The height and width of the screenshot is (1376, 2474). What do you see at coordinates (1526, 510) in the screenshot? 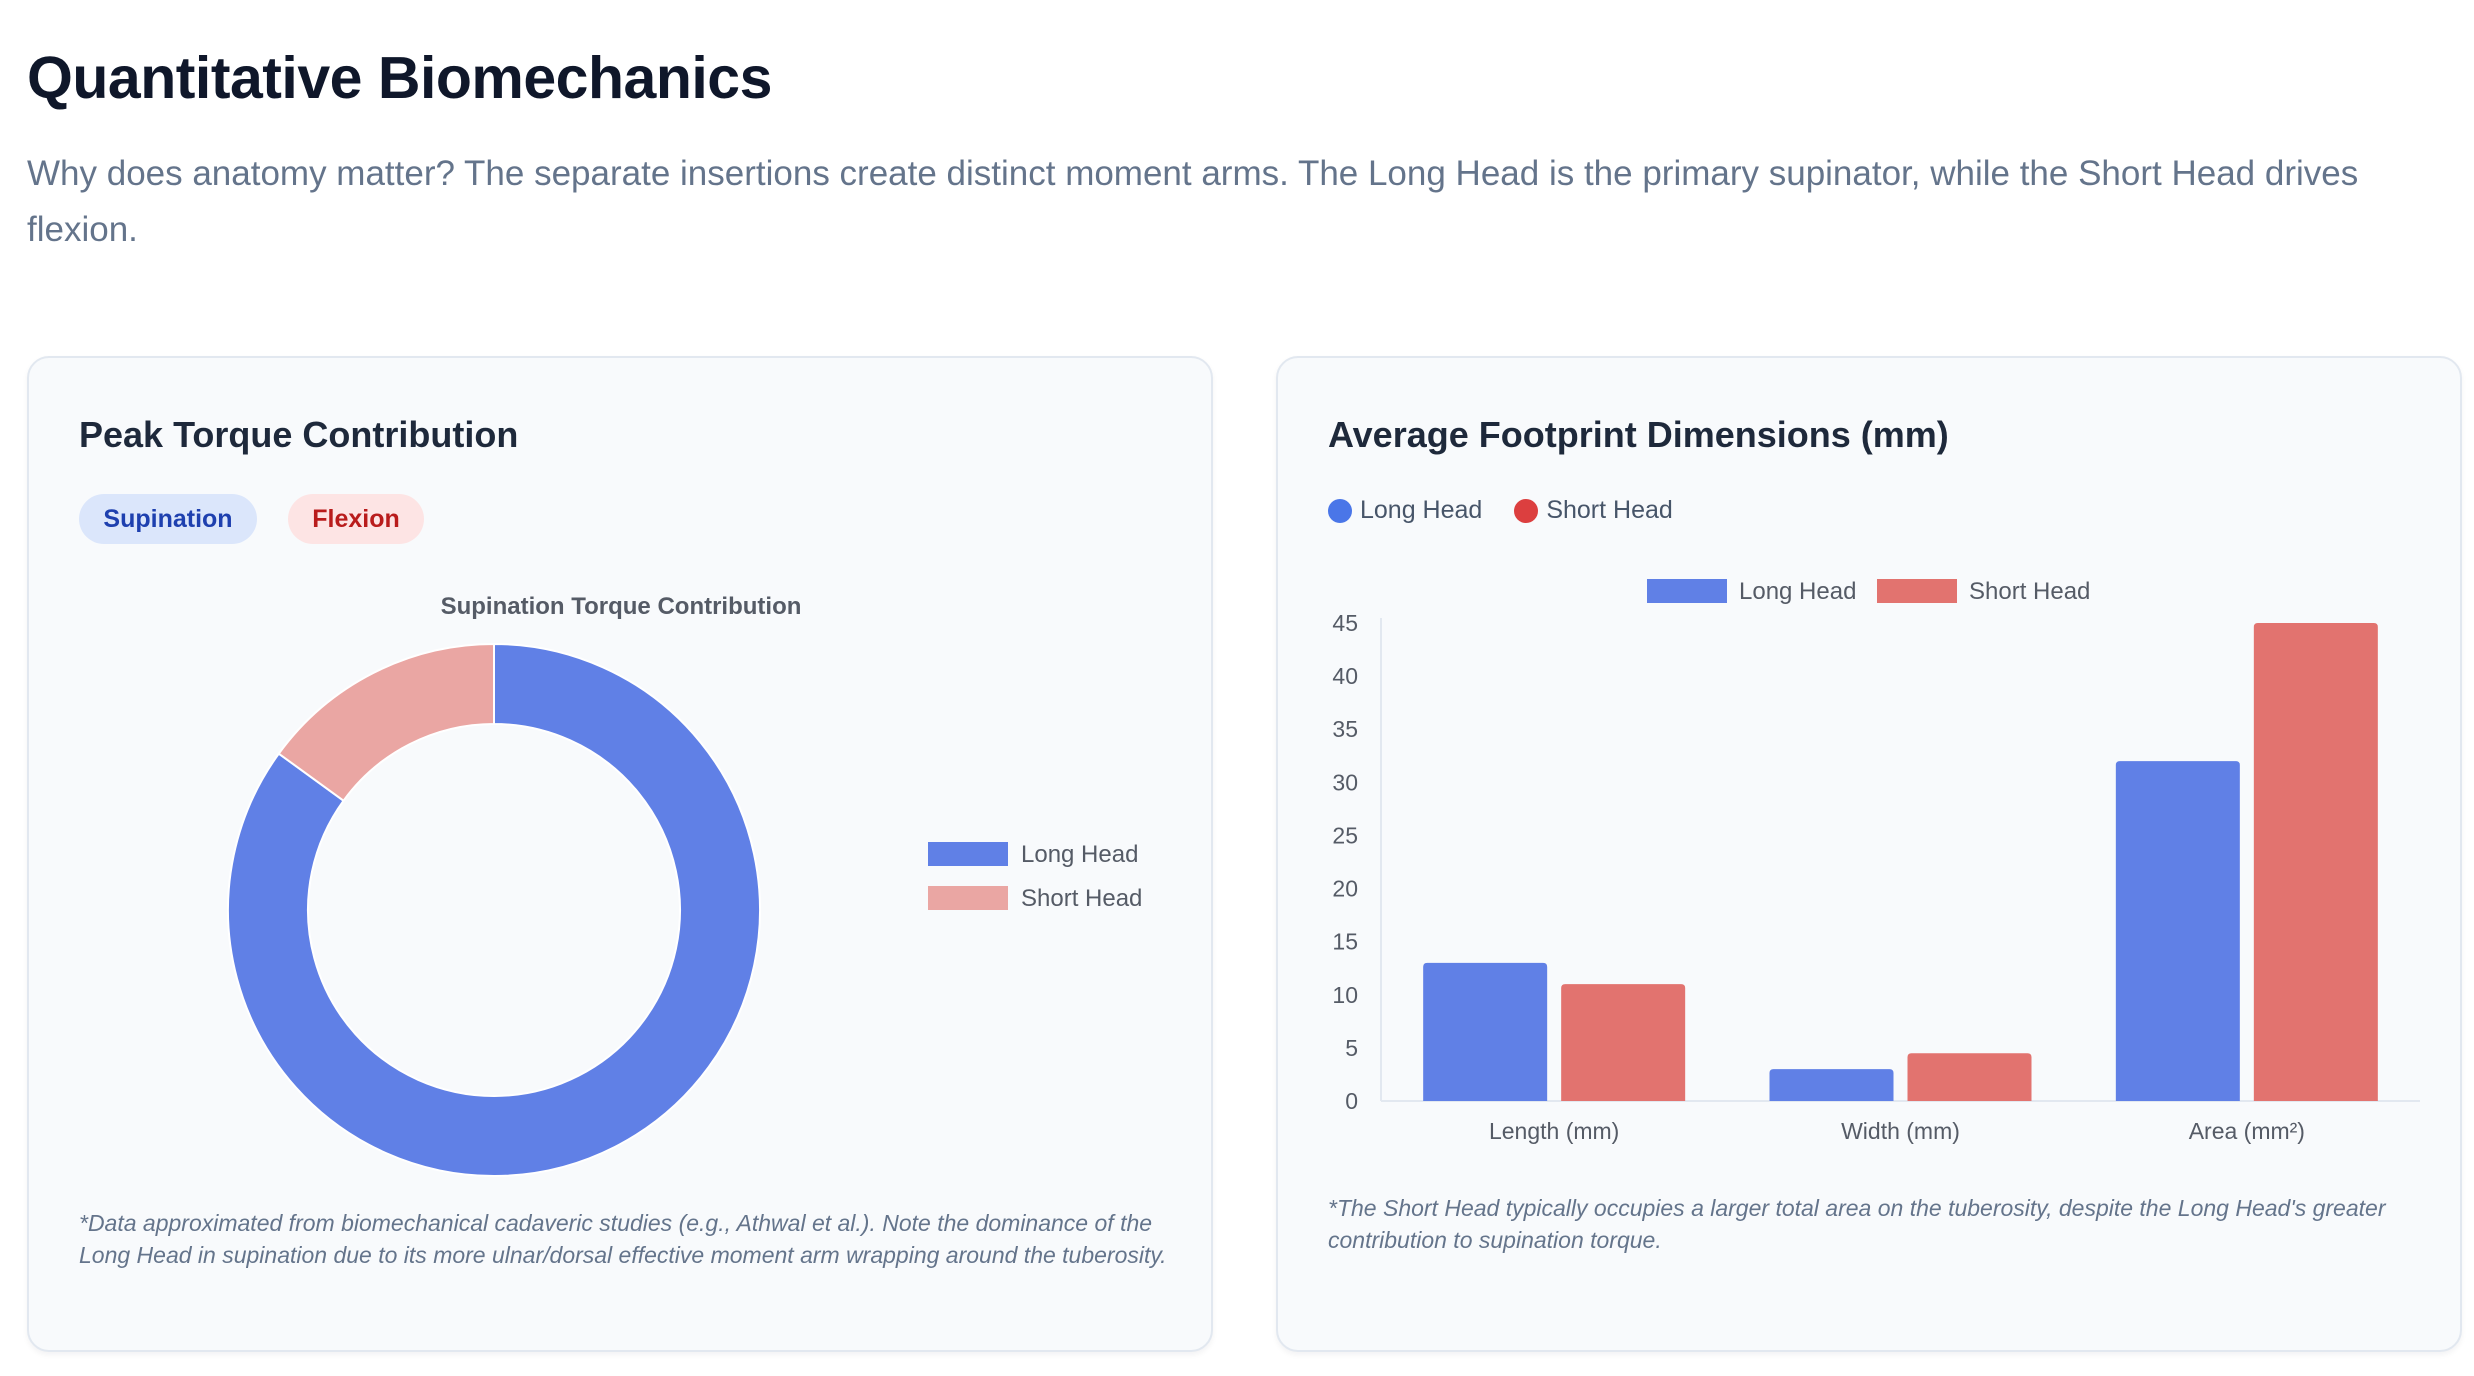
I see `short-head-dot-icon` at bounding box center [1526, 510].